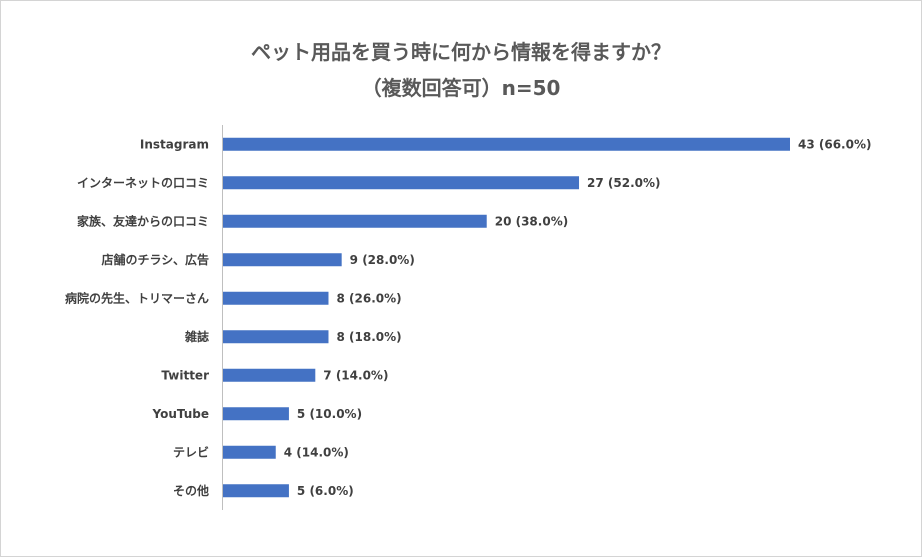 The image size is (922, 557). I want to click on data-label: 27 (52.0%), so click(623, 183).